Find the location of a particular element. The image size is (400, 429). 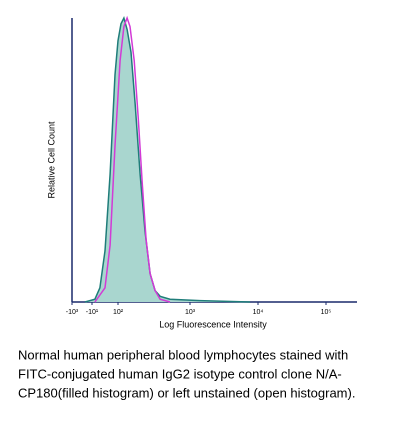

x-tick-label: 10³ is located at coordinates (190, 312).